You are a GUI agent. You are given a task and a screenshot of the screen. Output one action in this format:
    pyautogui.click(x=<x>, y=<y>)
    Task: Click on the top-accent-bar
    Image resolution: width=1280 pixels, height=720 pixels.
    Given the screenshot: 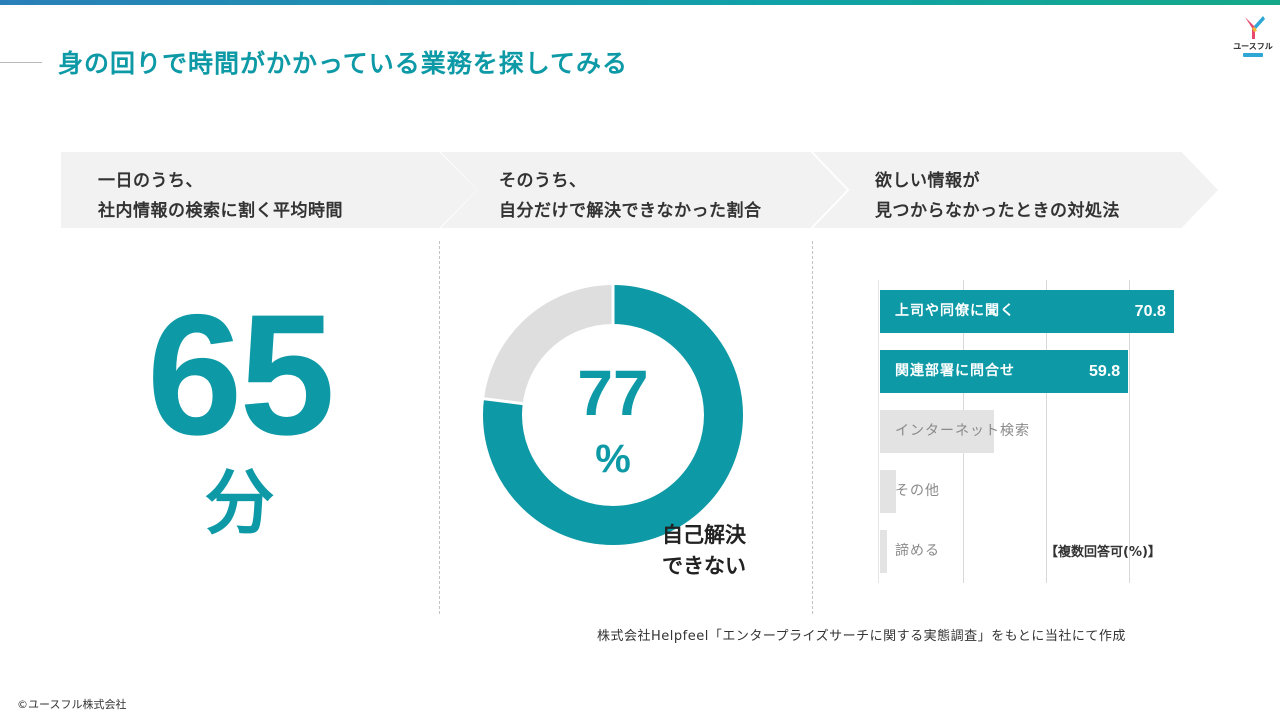 What is the action you would take?
    pyautogui.click(x=640, y=2)
    